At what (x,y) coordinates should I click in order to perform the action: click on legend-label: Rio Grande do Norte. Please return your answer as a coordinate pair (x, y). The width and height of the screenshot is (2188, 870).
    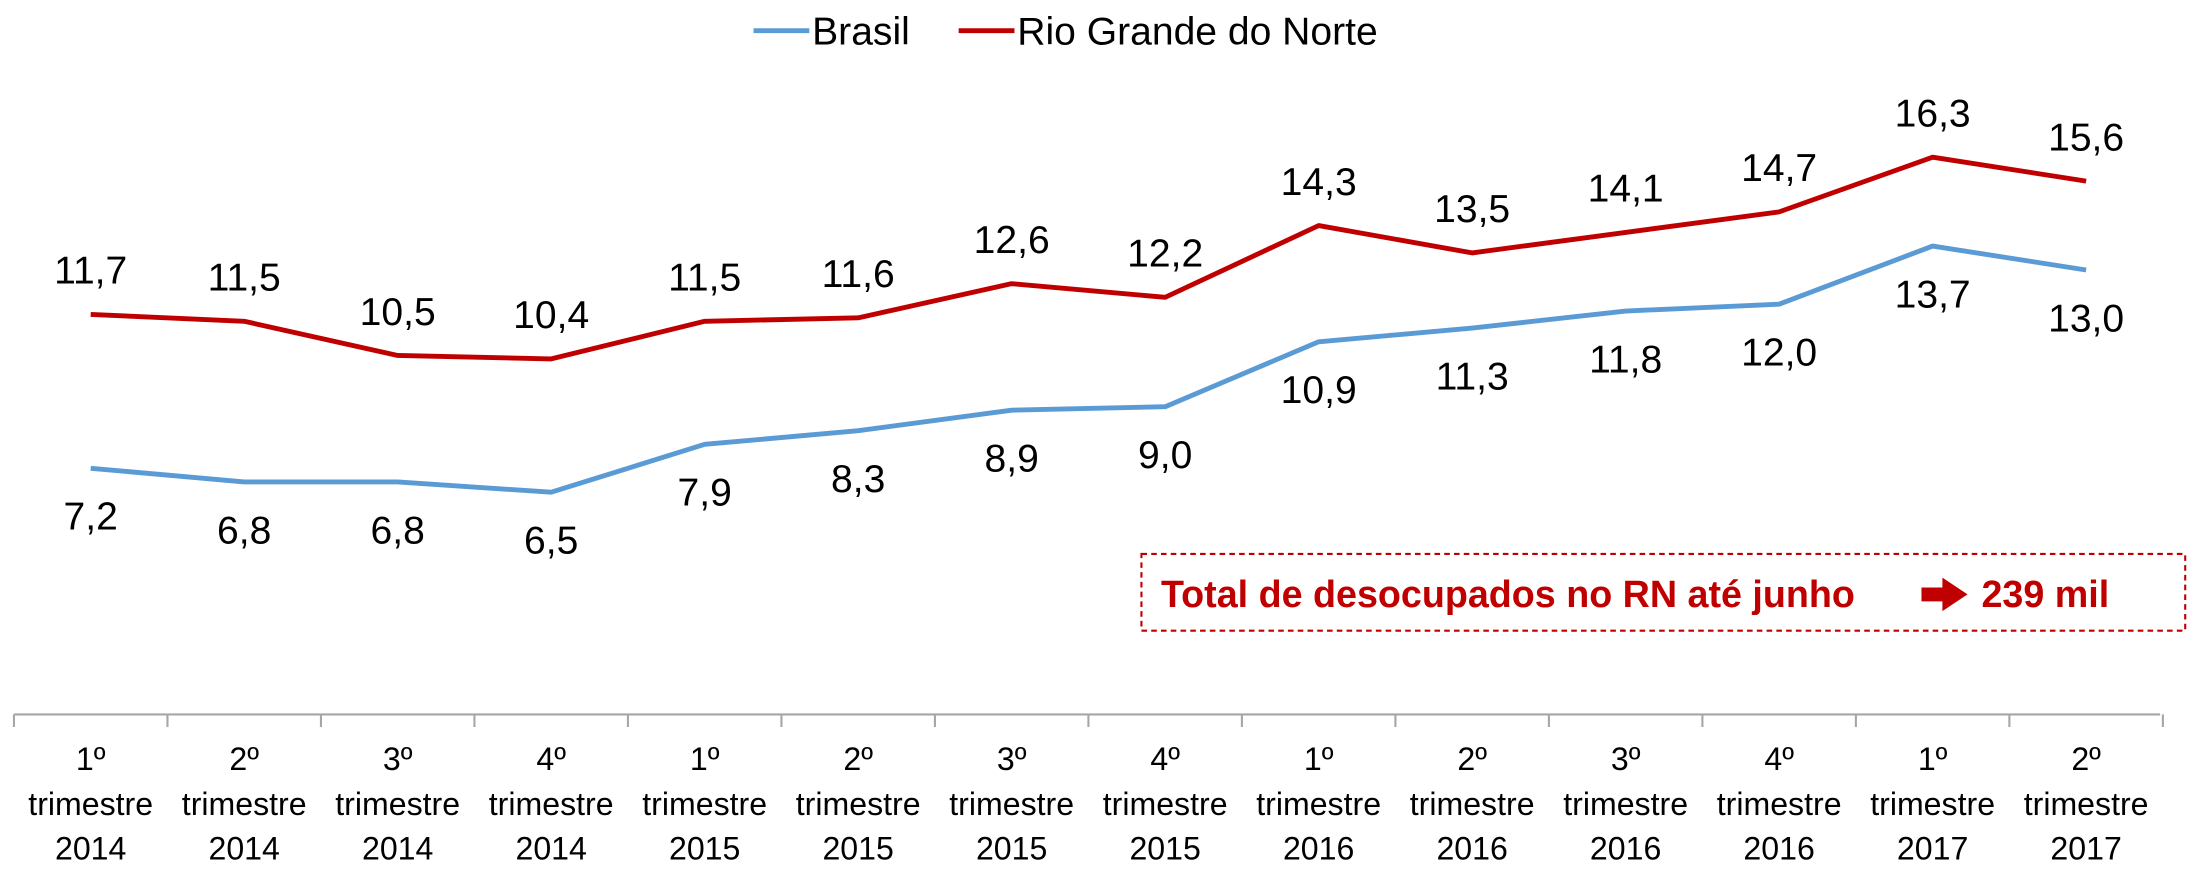
    Looking at the image, I should click on (1197, 32).